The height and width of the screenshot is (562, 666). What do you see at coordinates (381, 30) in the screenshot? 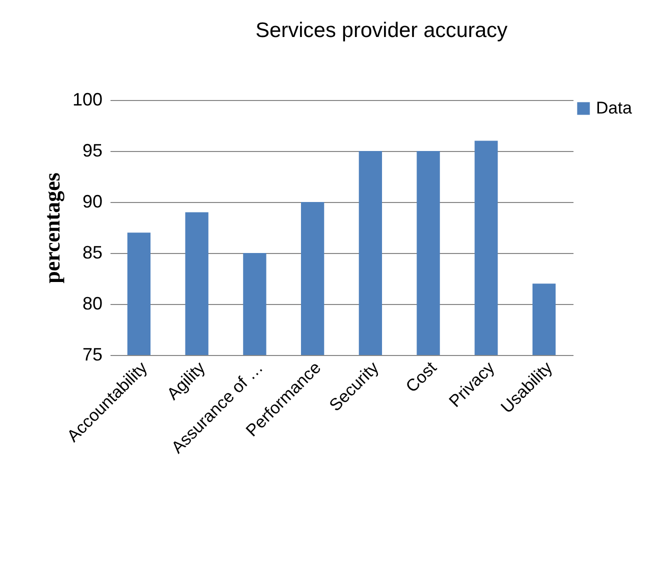
I see `chart-title: Services provider accuracy` at bounding box center [381, 30].